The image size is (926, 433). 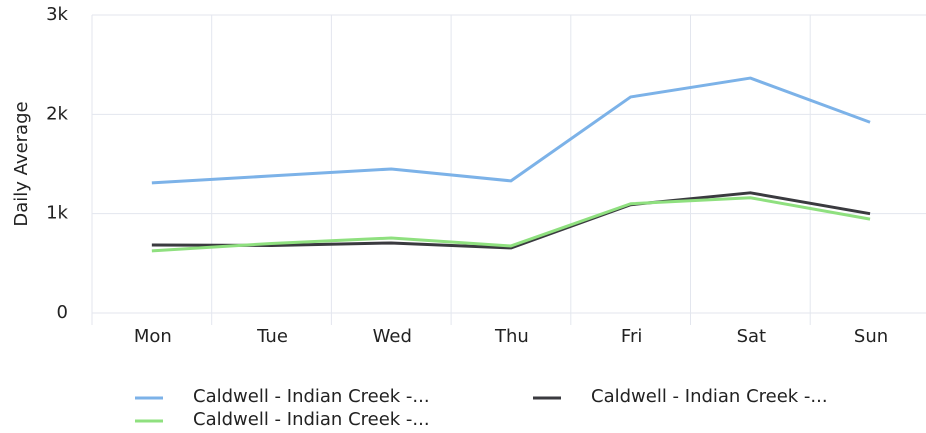 What do you see at coordinates (57, 113) in the screenshot?
I see `y-tick-label: 2k` at bounding box center [57, 113].